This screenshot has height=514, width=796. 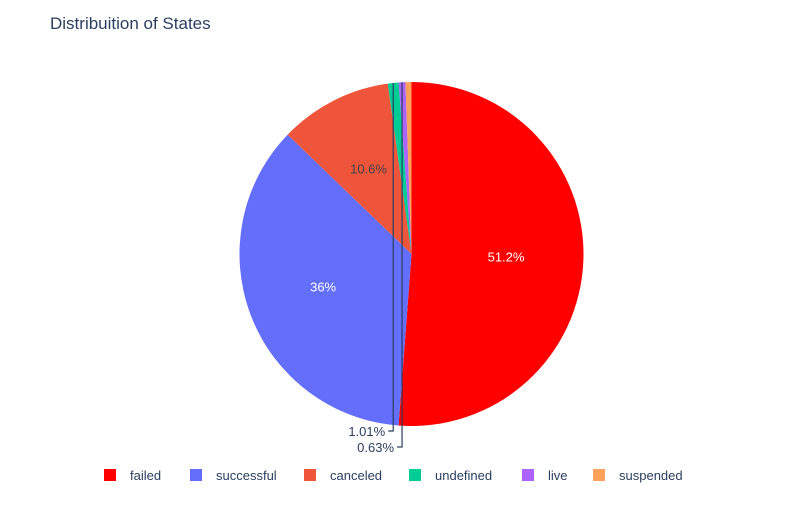 What do you see at coordinates (651, 475) in the screenshot?
I see `legend-label-suspended: suspended` at bounding box center [651, 475].